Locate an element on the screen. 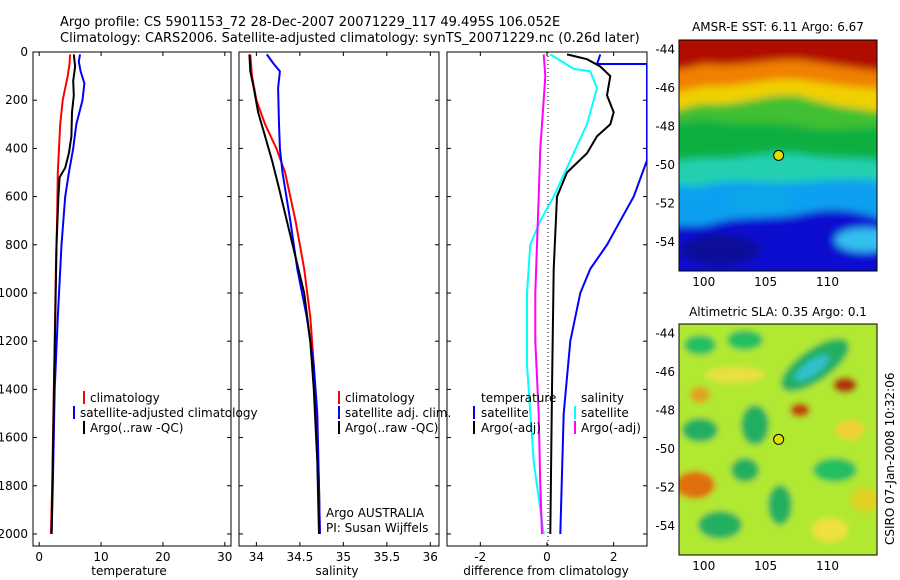  series-line-salinity-argo-adj- is located at coordinates (540, 294).